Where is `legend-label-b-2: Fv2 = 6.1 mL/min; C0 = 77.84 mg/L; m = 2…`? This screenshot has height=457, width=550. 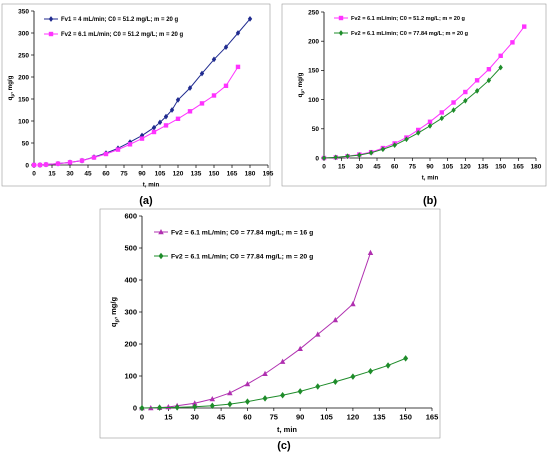 legend-label-b-2: Fv2 = 6.1 mL/min; C0 = 77.84 mg/L; m = 2… is located at coordinates (410, 34).